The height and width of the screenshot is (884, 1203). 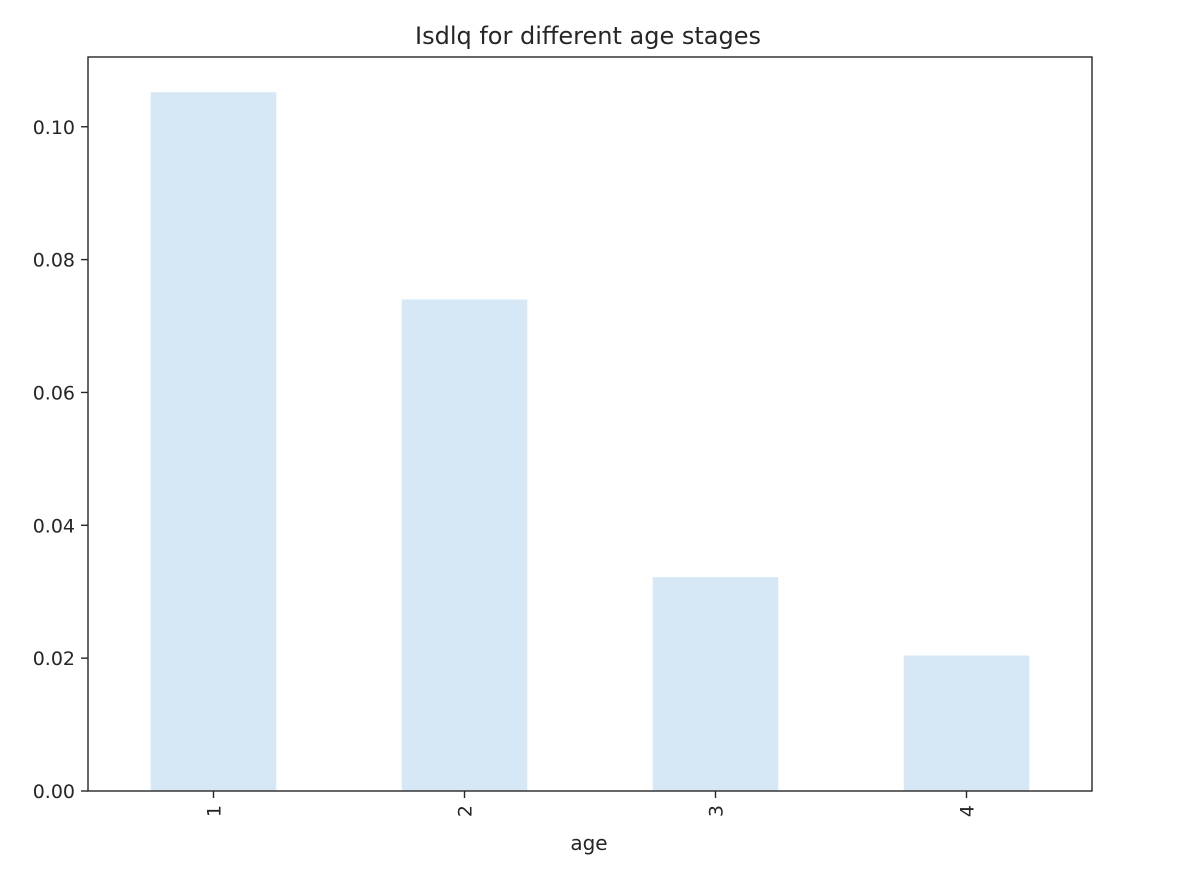 What do you see at coordinates (968, 811) in the screenshot?
I see `x-tick-label: 4` at bounding box center [968, 811].